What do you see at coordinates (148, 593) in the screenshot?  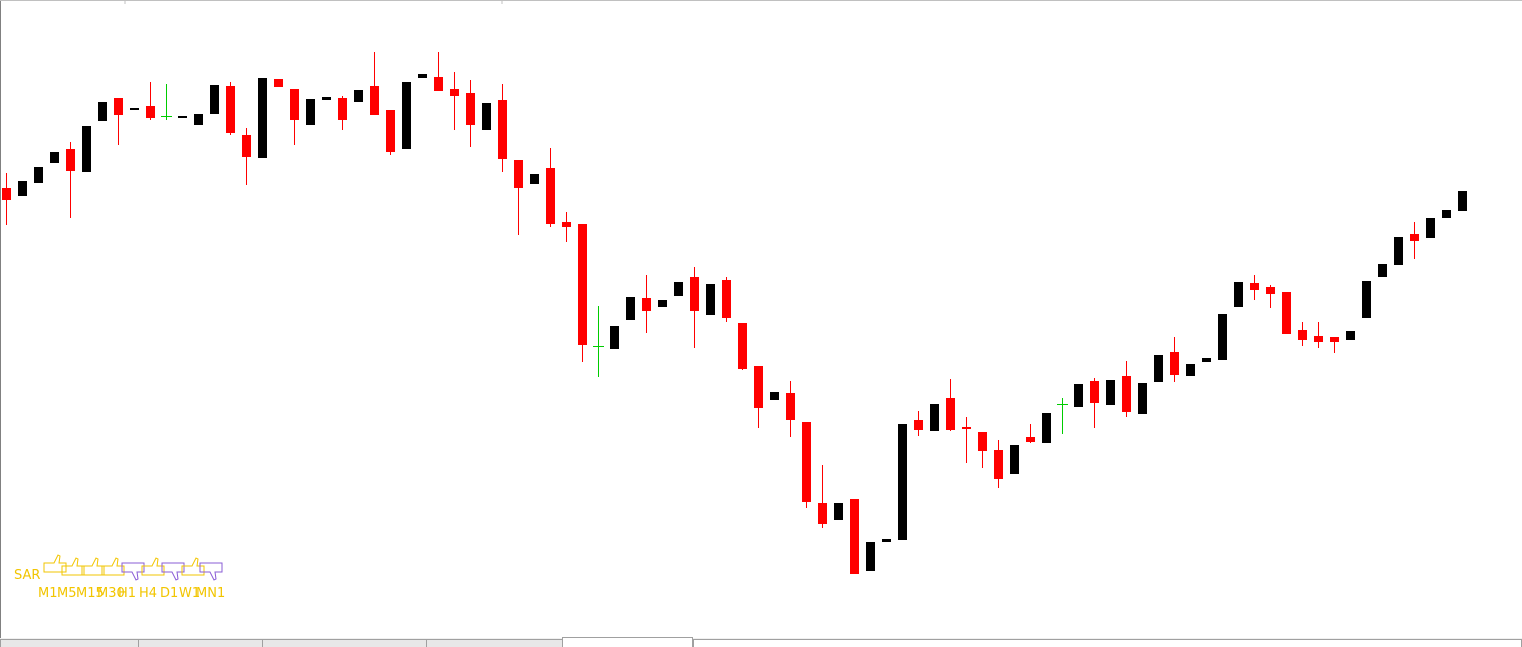 I see `timeframe-label: H4` at bounding box center [148, 593].